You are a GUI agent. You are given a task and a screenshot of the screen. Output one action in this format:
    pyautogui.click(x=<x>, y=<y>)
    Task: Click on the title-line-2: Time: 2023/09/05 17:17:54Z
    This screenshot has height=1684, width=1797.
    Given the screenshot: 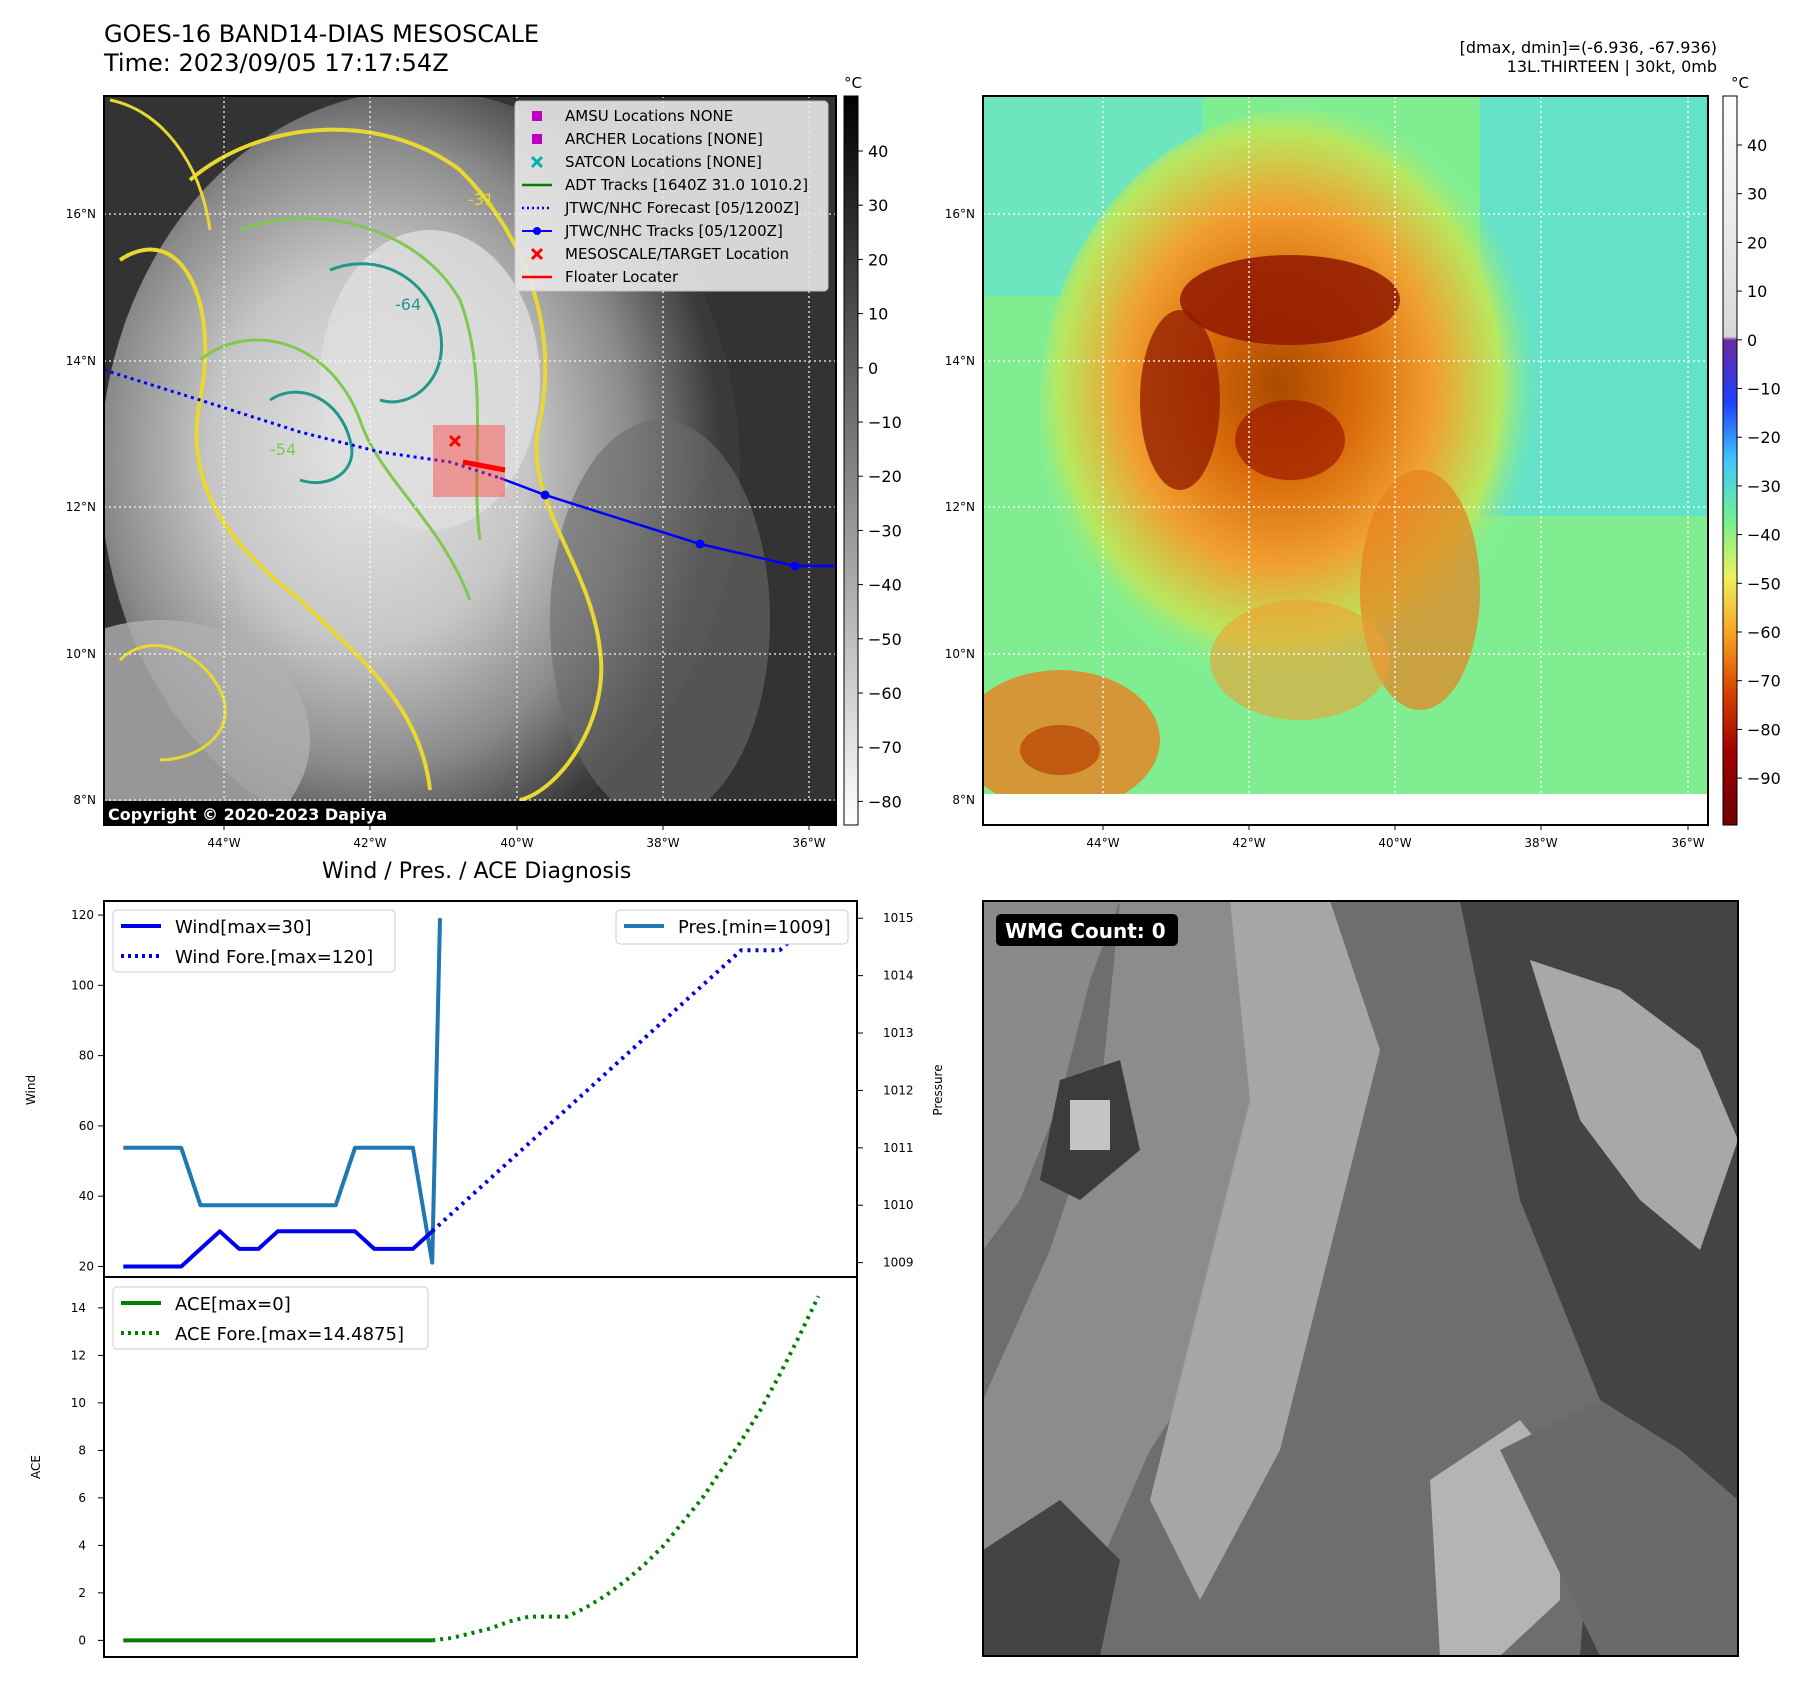 What is the action you would take?
    pyautogui.click(x=276, y=63)
    